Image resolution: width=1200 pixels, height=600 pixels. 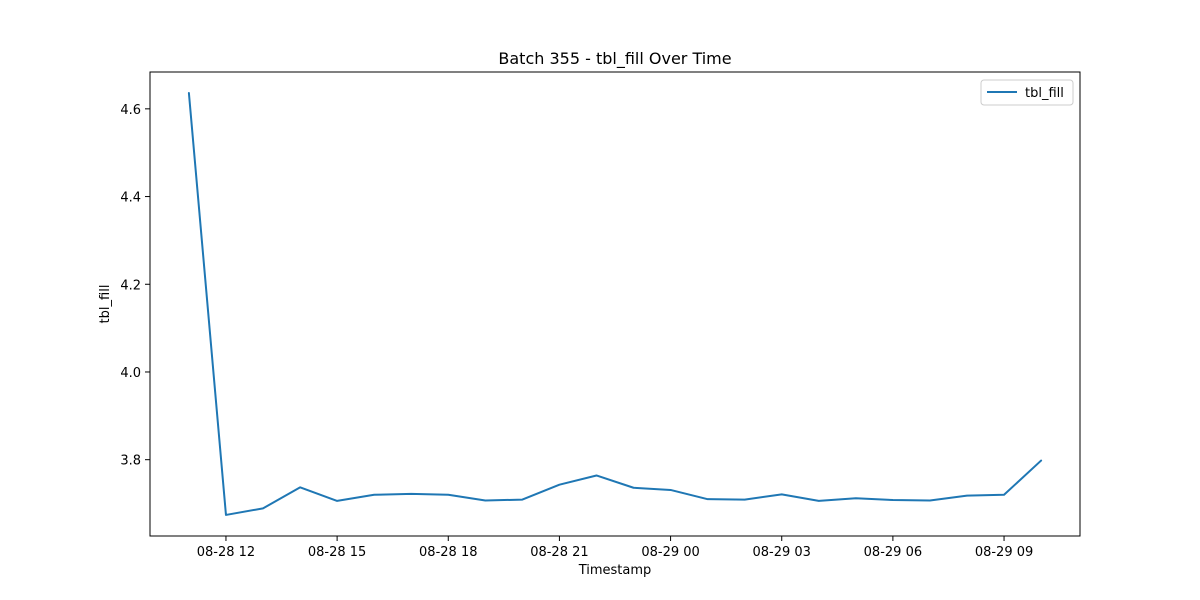 I want to click on x-tick-label: 08-28 18, so click(x=448, y=552).